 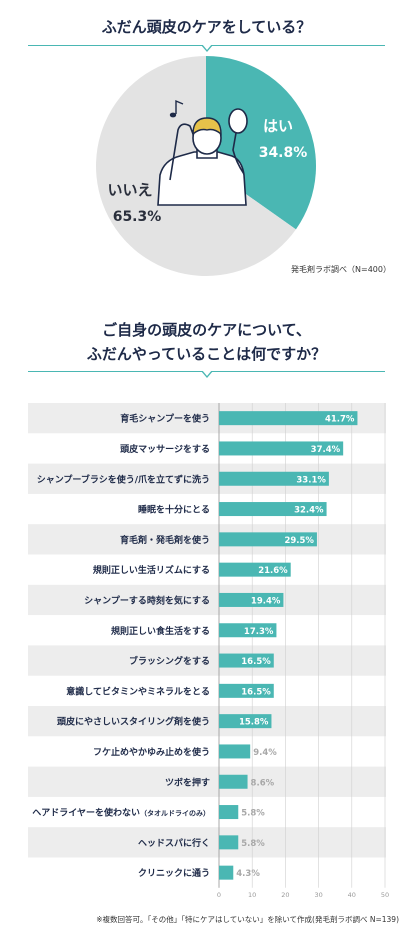 I want to click on pie-value-no: 65.3%, so click(x=137, y=217).